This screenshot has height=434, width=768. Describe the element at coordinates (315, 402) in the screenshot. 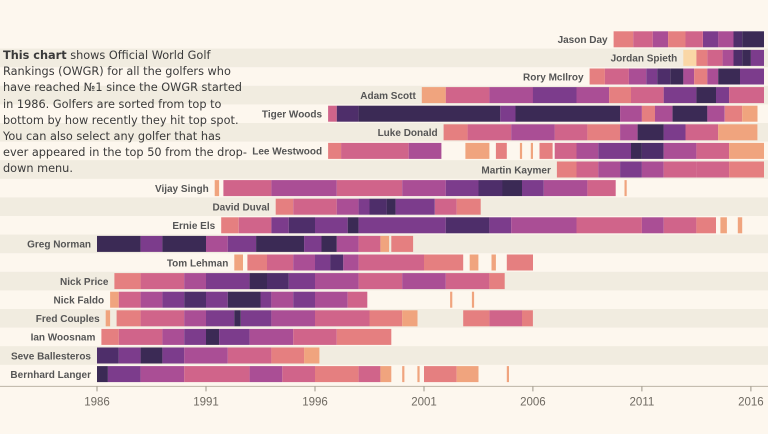

I see `x-tick-label: 1996` at that location.